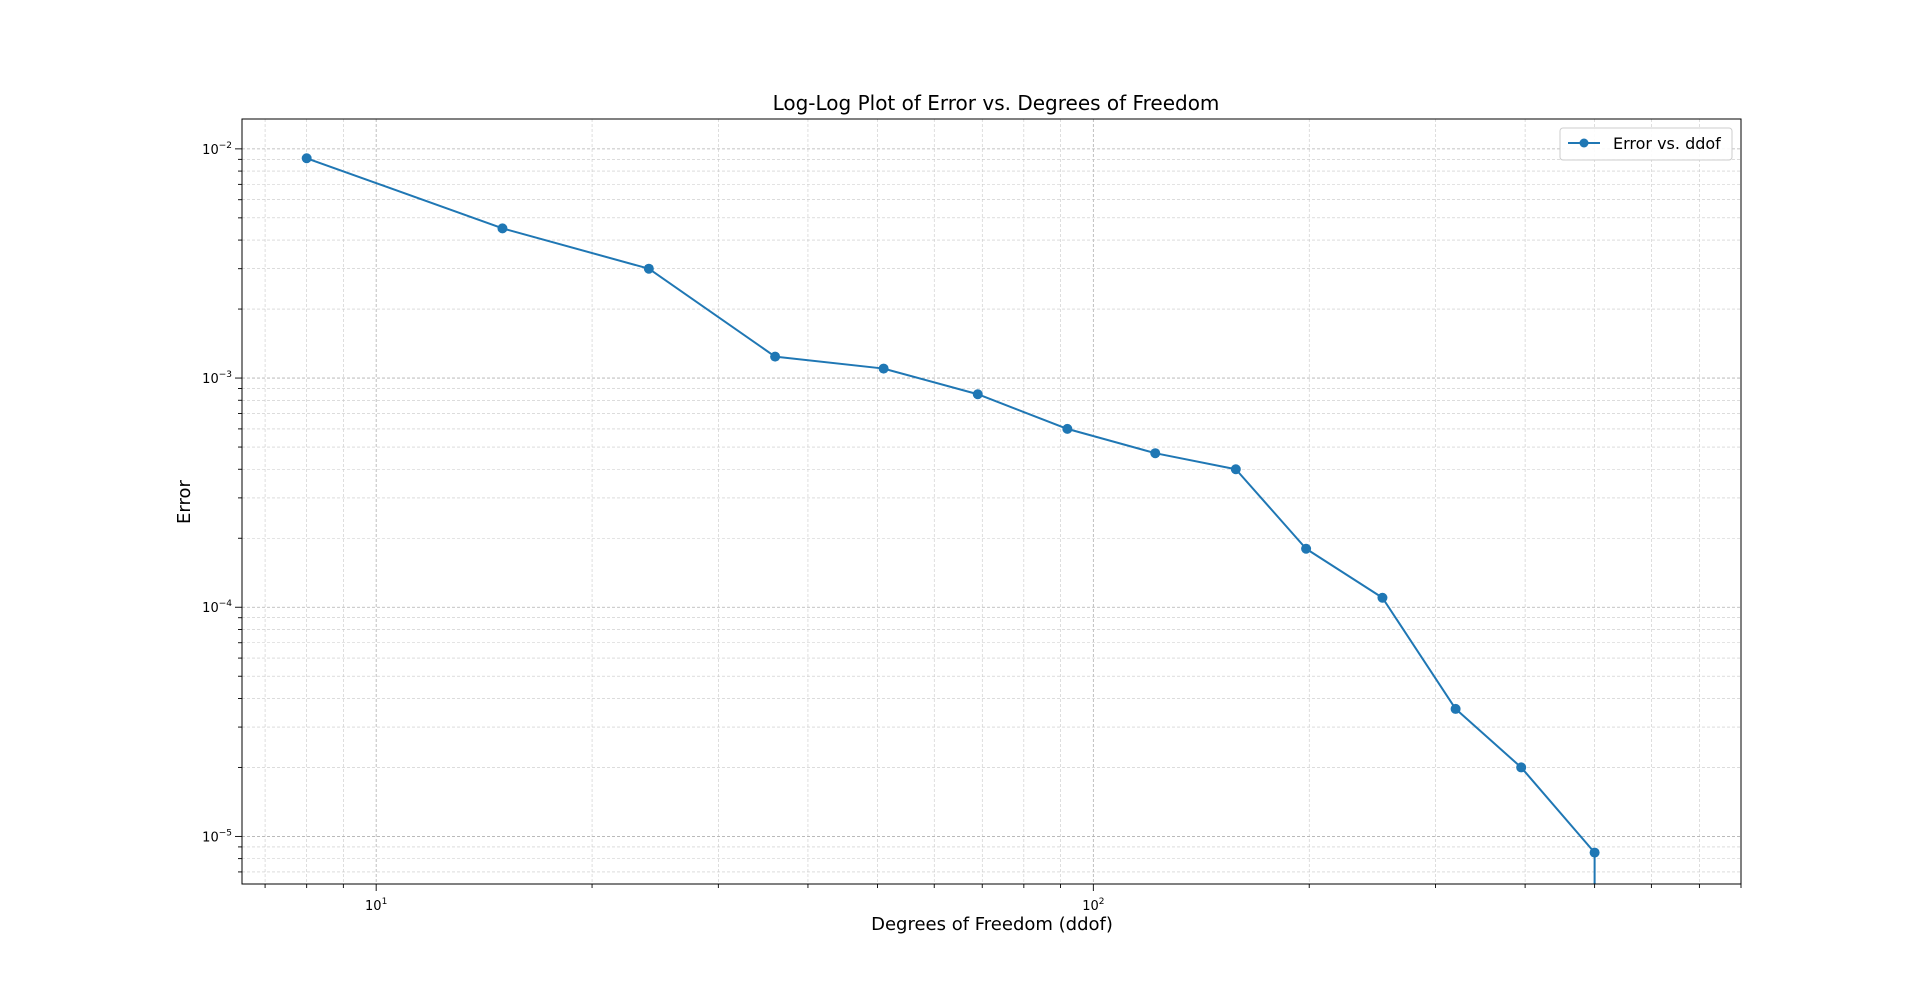  I want to click on x-axis-label: Degrees of Freedom (ddof), so click(992, 924).